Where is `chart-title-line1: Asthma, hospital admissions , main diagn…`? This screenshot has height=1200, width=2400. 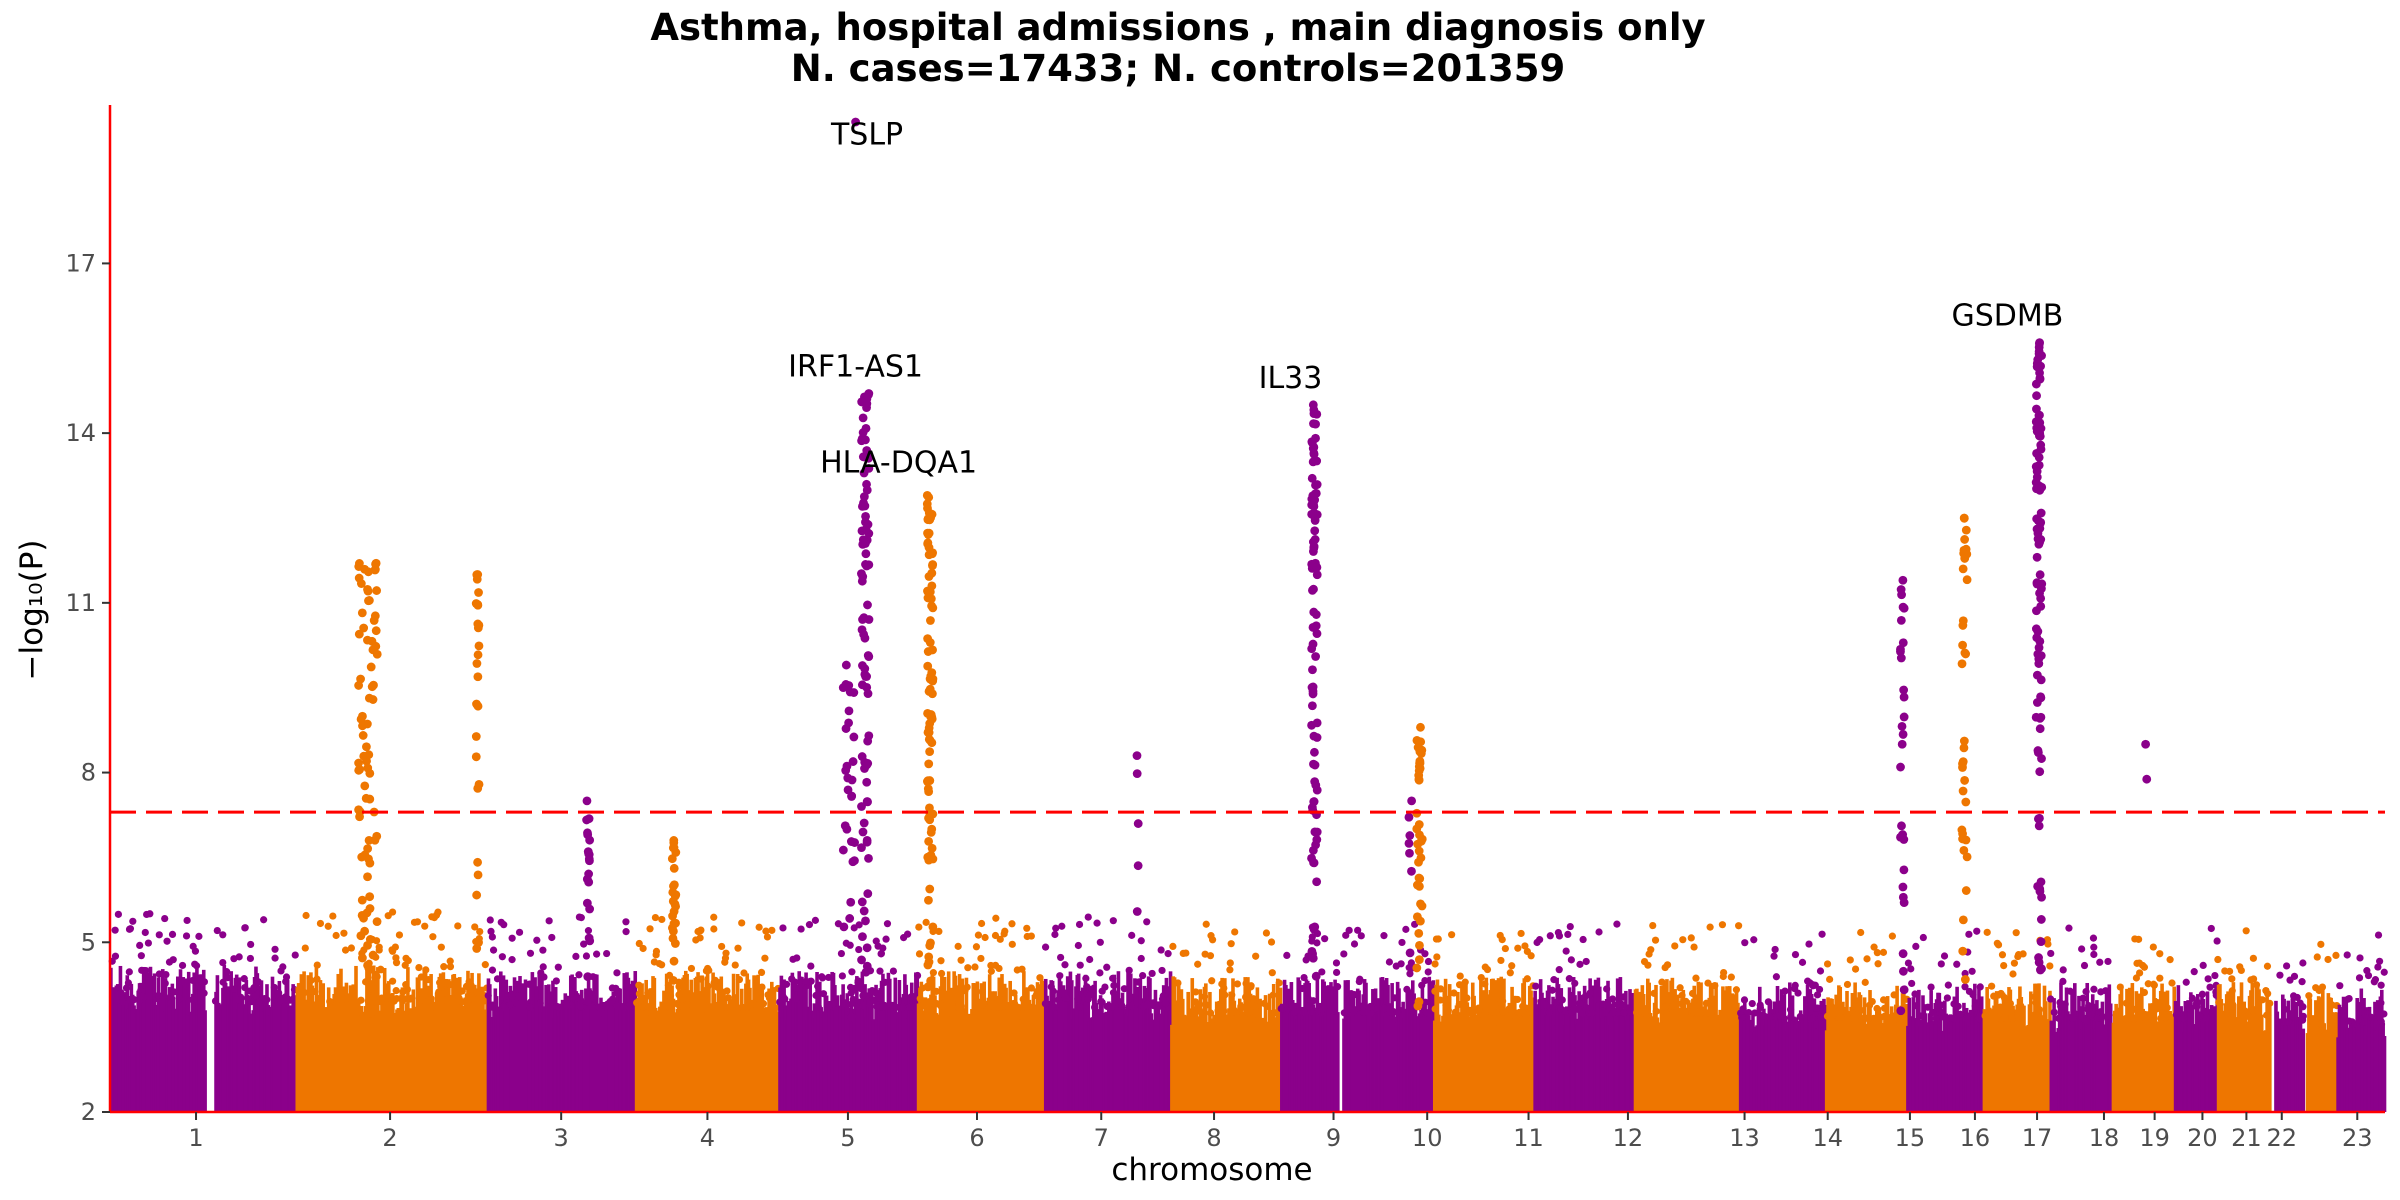
chart-title-line1: Asthma, hospital admissions , main diagn… is located at coordinates (1177, 27).